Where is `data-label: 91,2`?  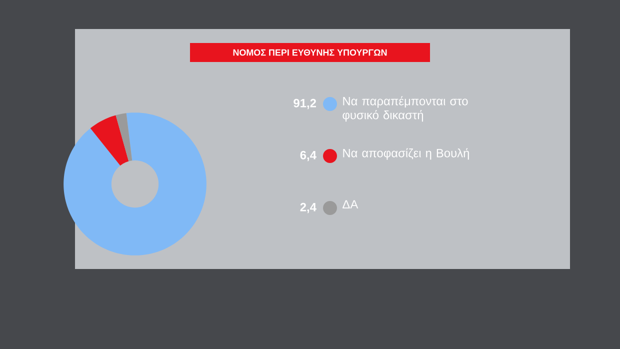 data-label: 91,2 is located at coordinates (305, 104).